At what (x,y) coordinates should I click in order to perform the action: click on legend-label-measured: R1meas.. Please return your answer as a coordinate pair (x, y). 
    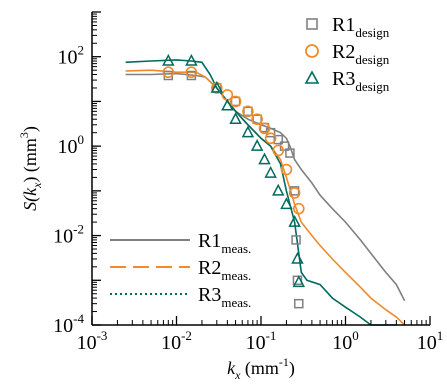
    Looking at the image, I should click on (224, 243).